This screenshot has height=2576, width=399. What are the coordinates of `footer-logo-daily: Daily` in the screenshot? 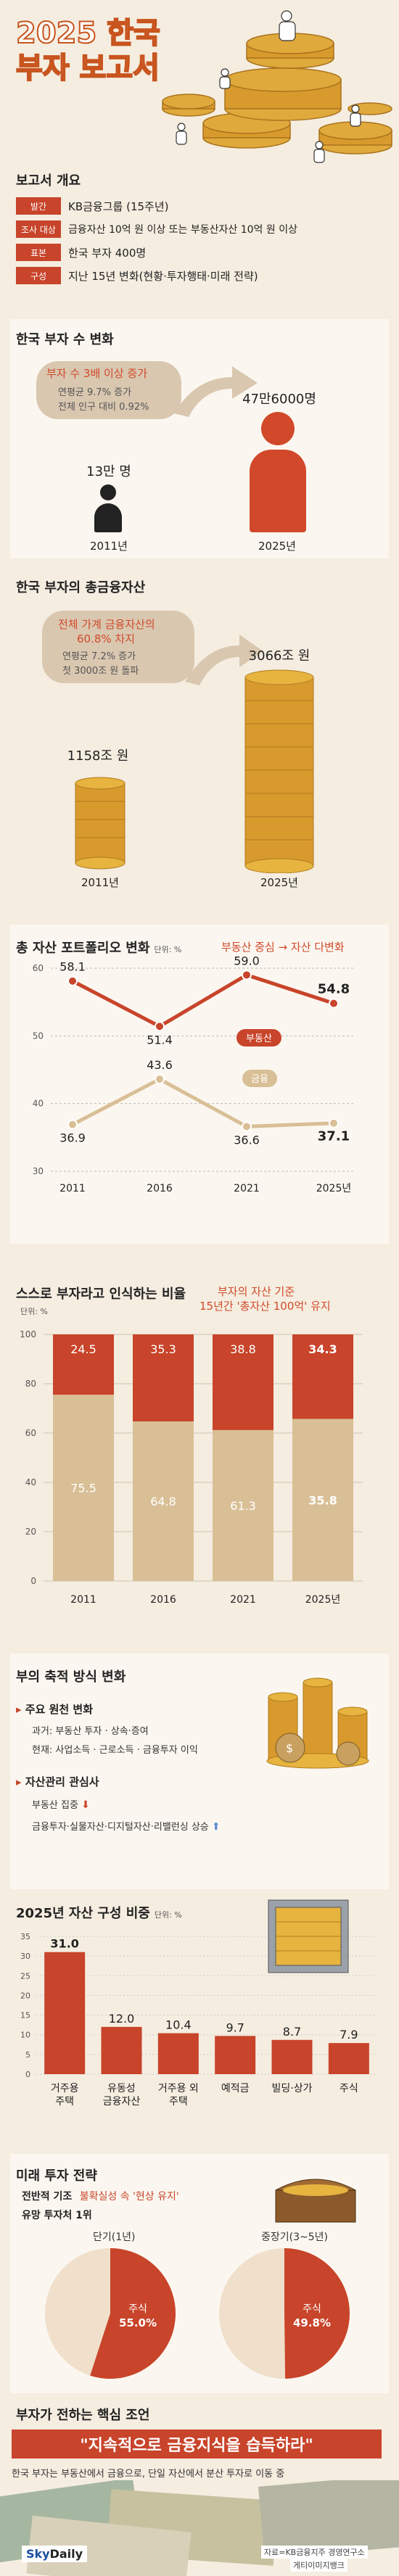 It's located at (66, 2554).